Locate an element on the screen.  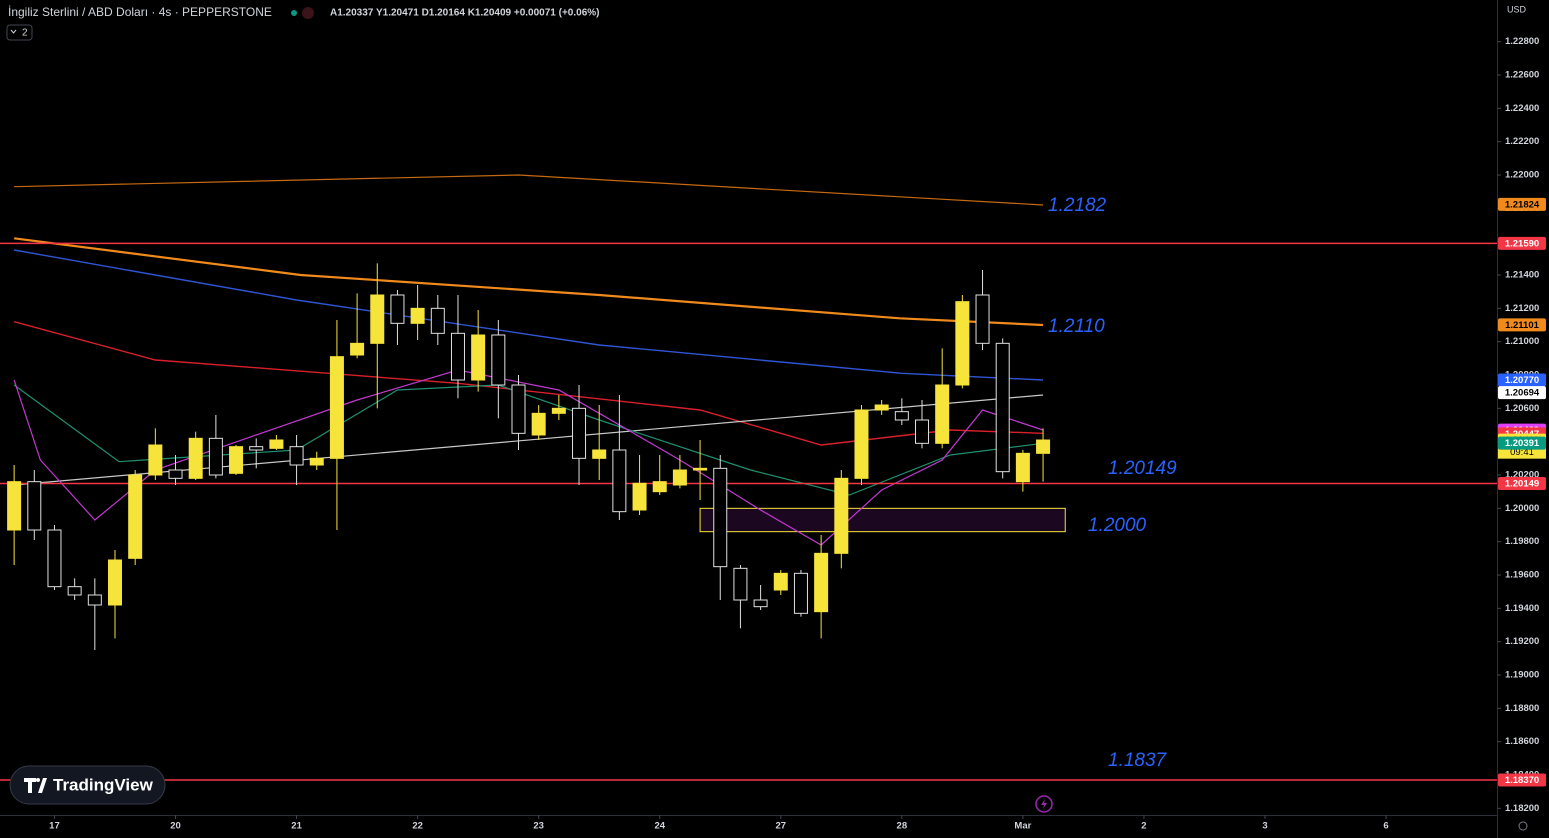
x-tick-label: 6 is located at coordinates (1385, 826).